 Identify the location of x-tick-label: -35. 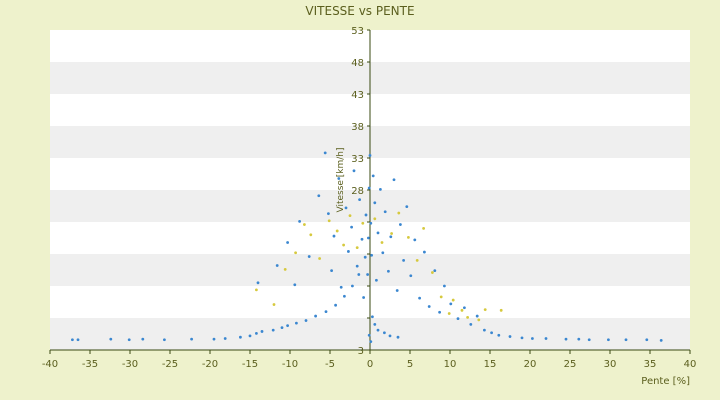
(90, 364).